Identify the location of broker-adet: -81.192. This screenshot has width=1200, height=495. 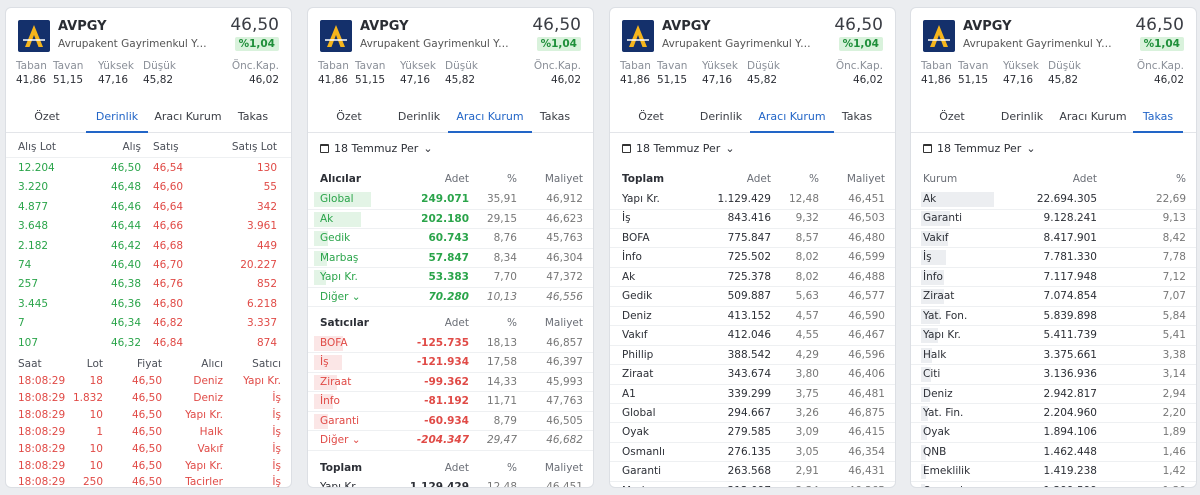
(446, 401).